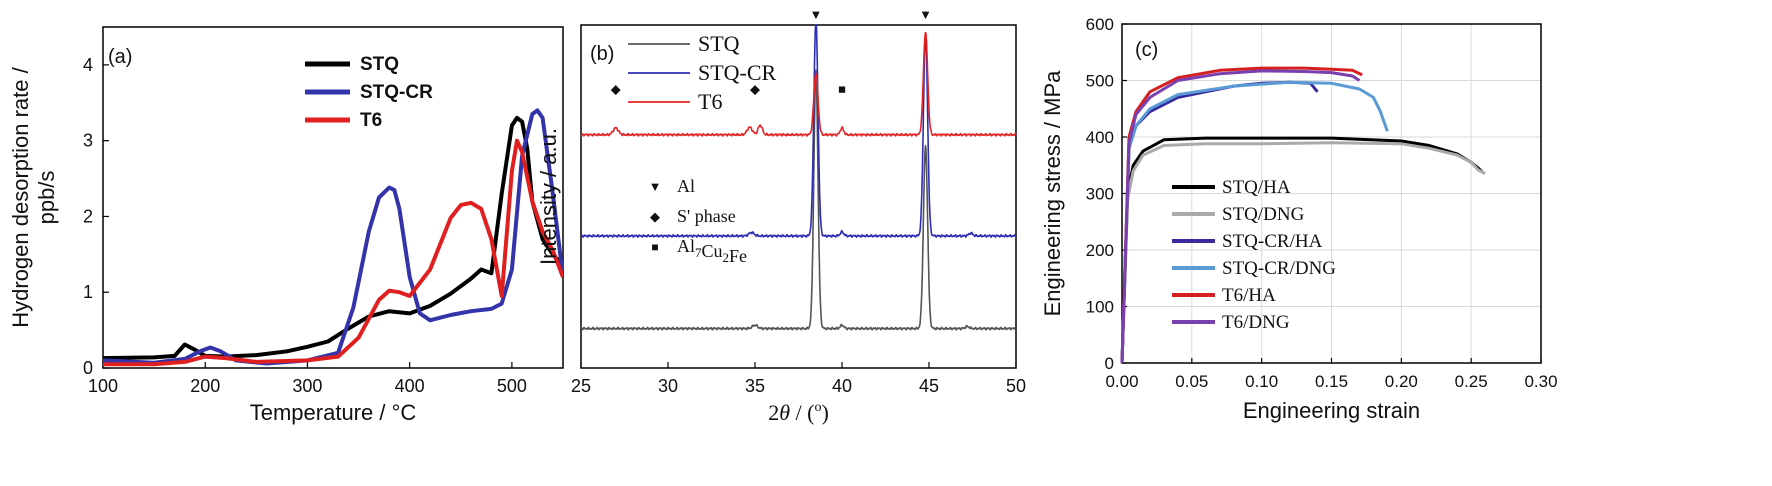  What do you see at coordinates (1109, 363) in the screenshot?
I see `panel-c-ytick-label: 0` at bounding box center [1109, 363].